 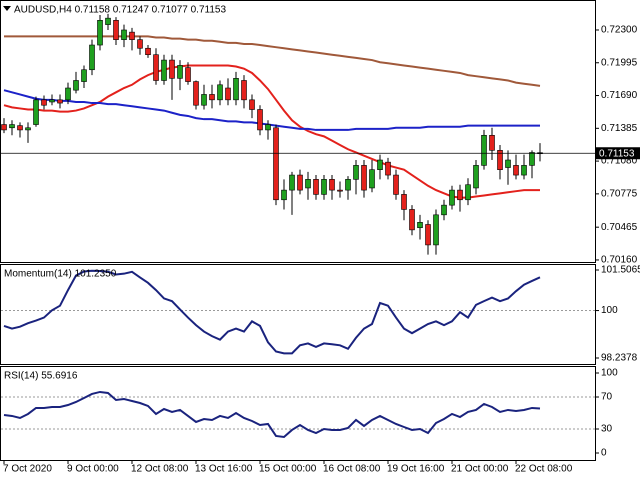 What do you see at coordinates (619, 95) in the screenshot?
I see `y-tick-label: 0.71690` at bounding box center [619, 95].